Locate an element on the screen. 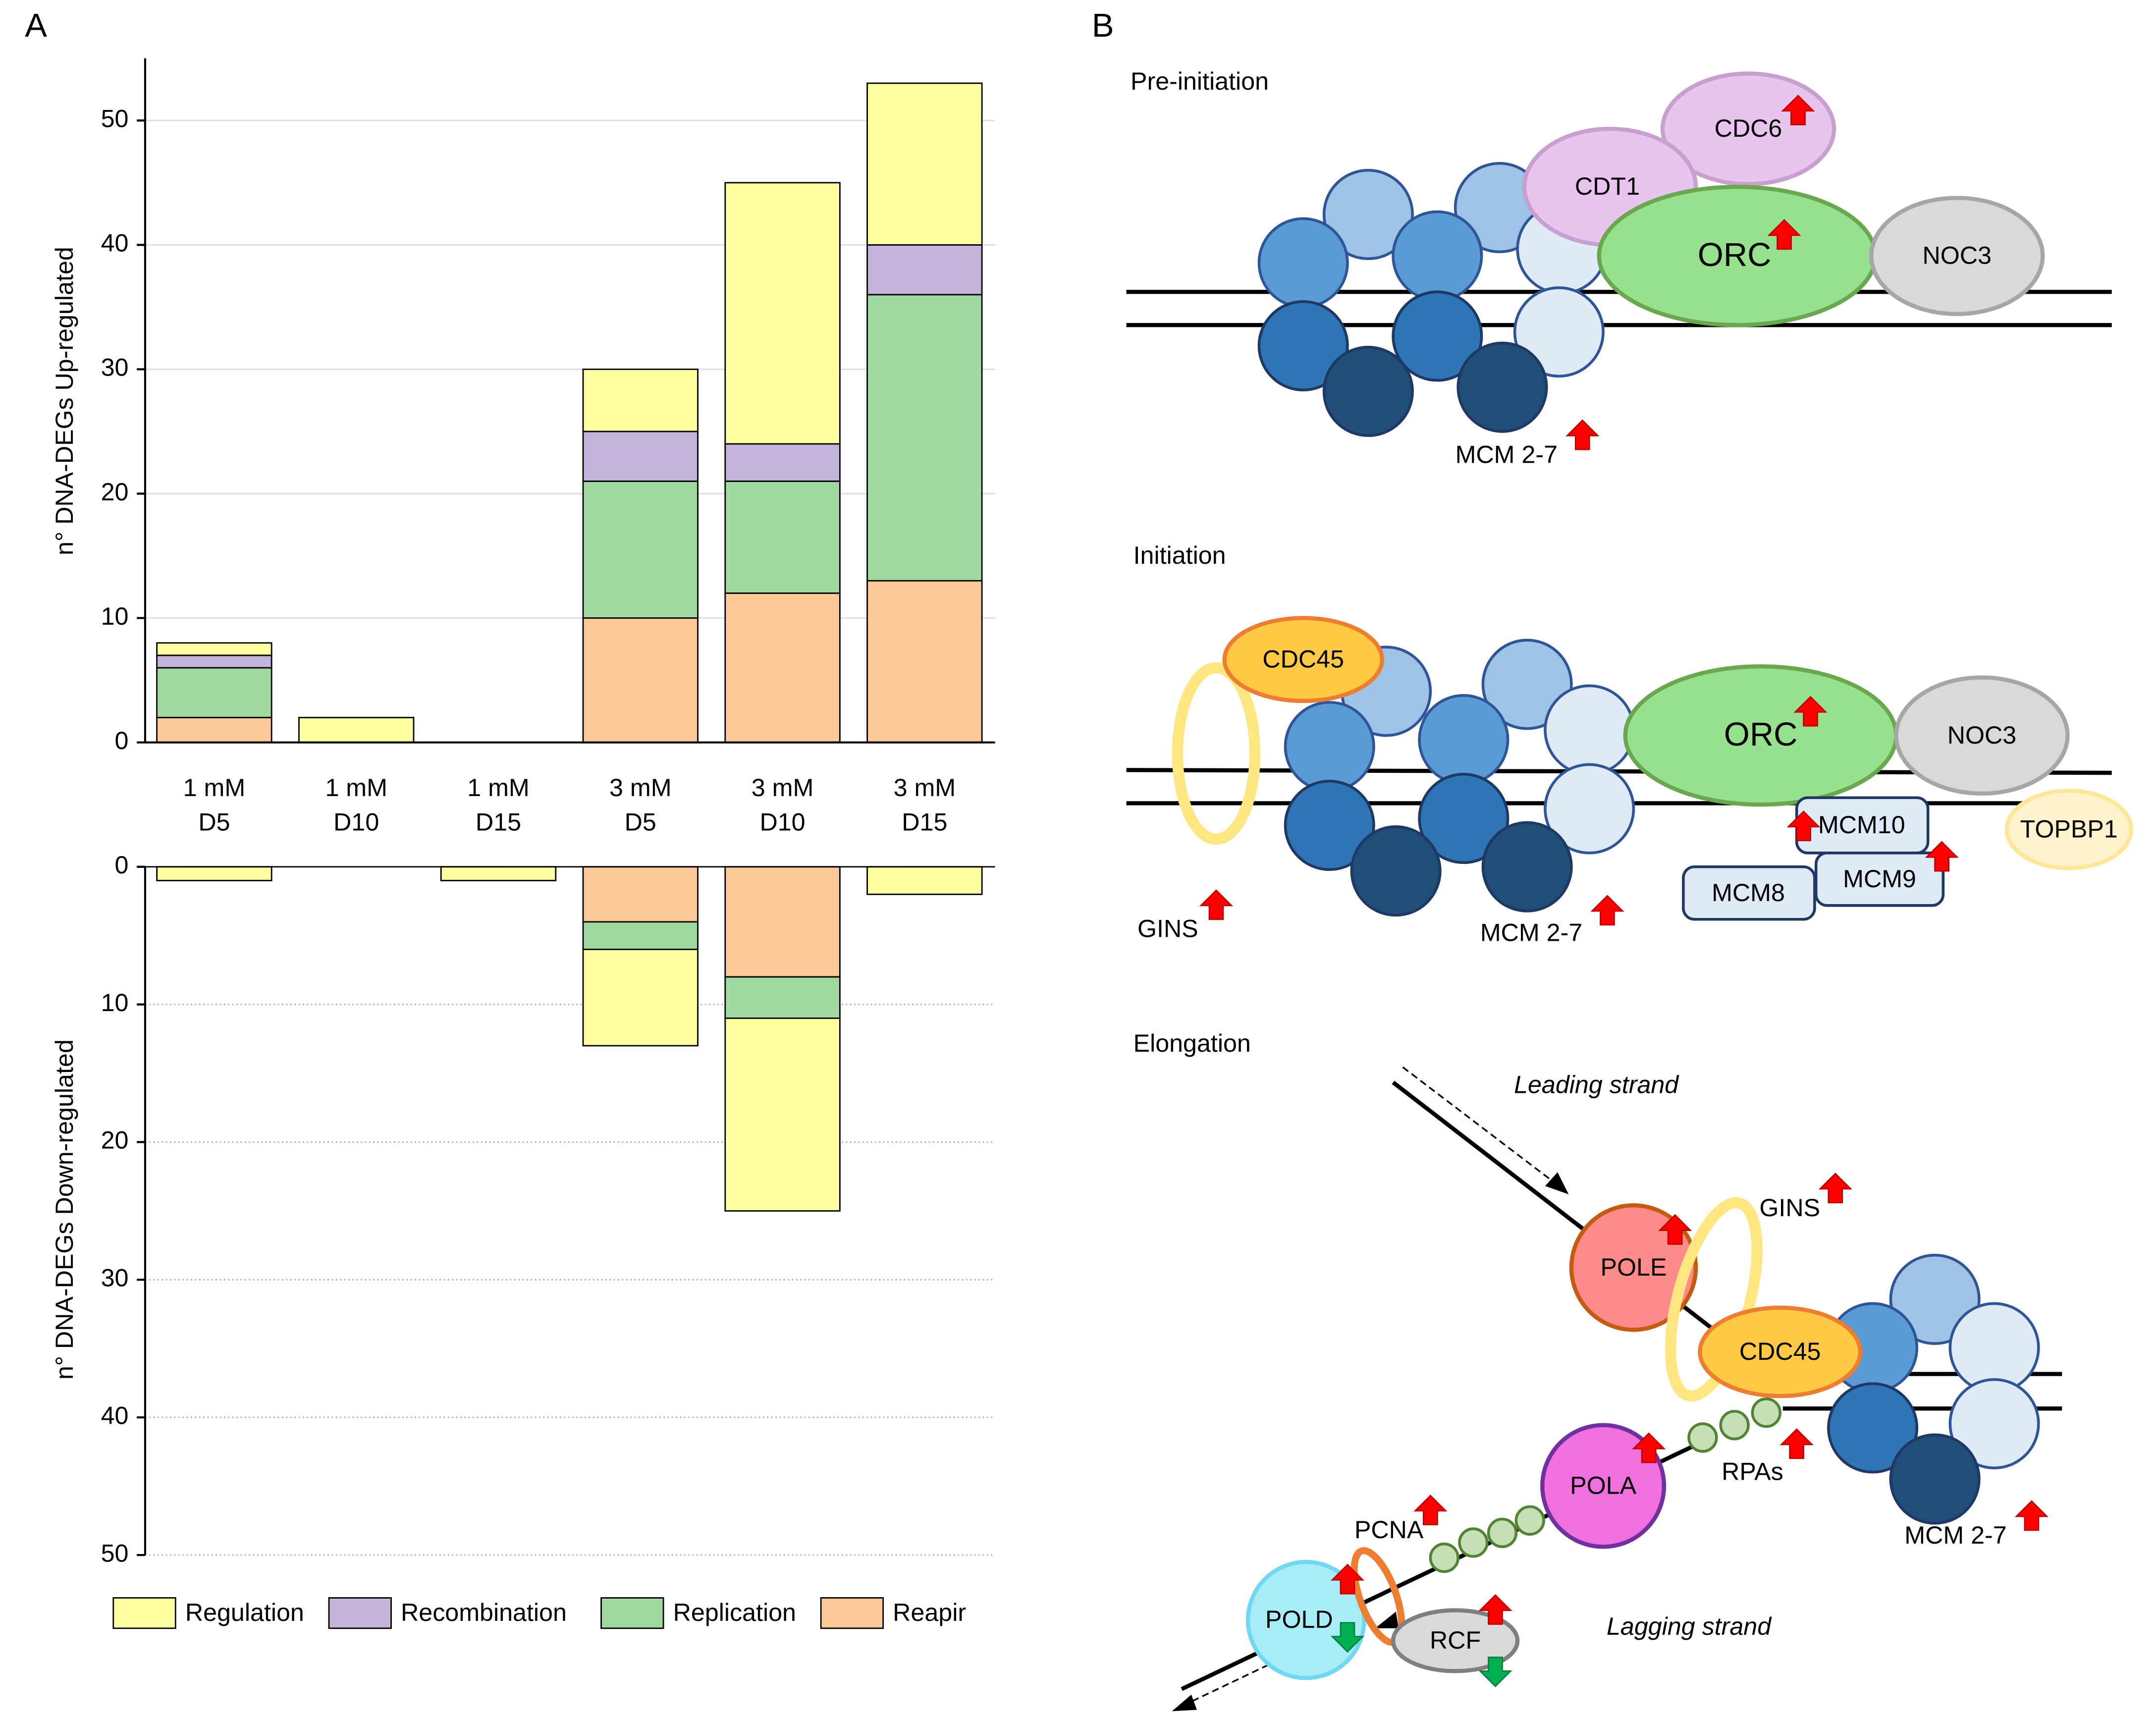 This screenshot has width=2156, height=1717. label: POLD is located at coordinates (1299, 1619).